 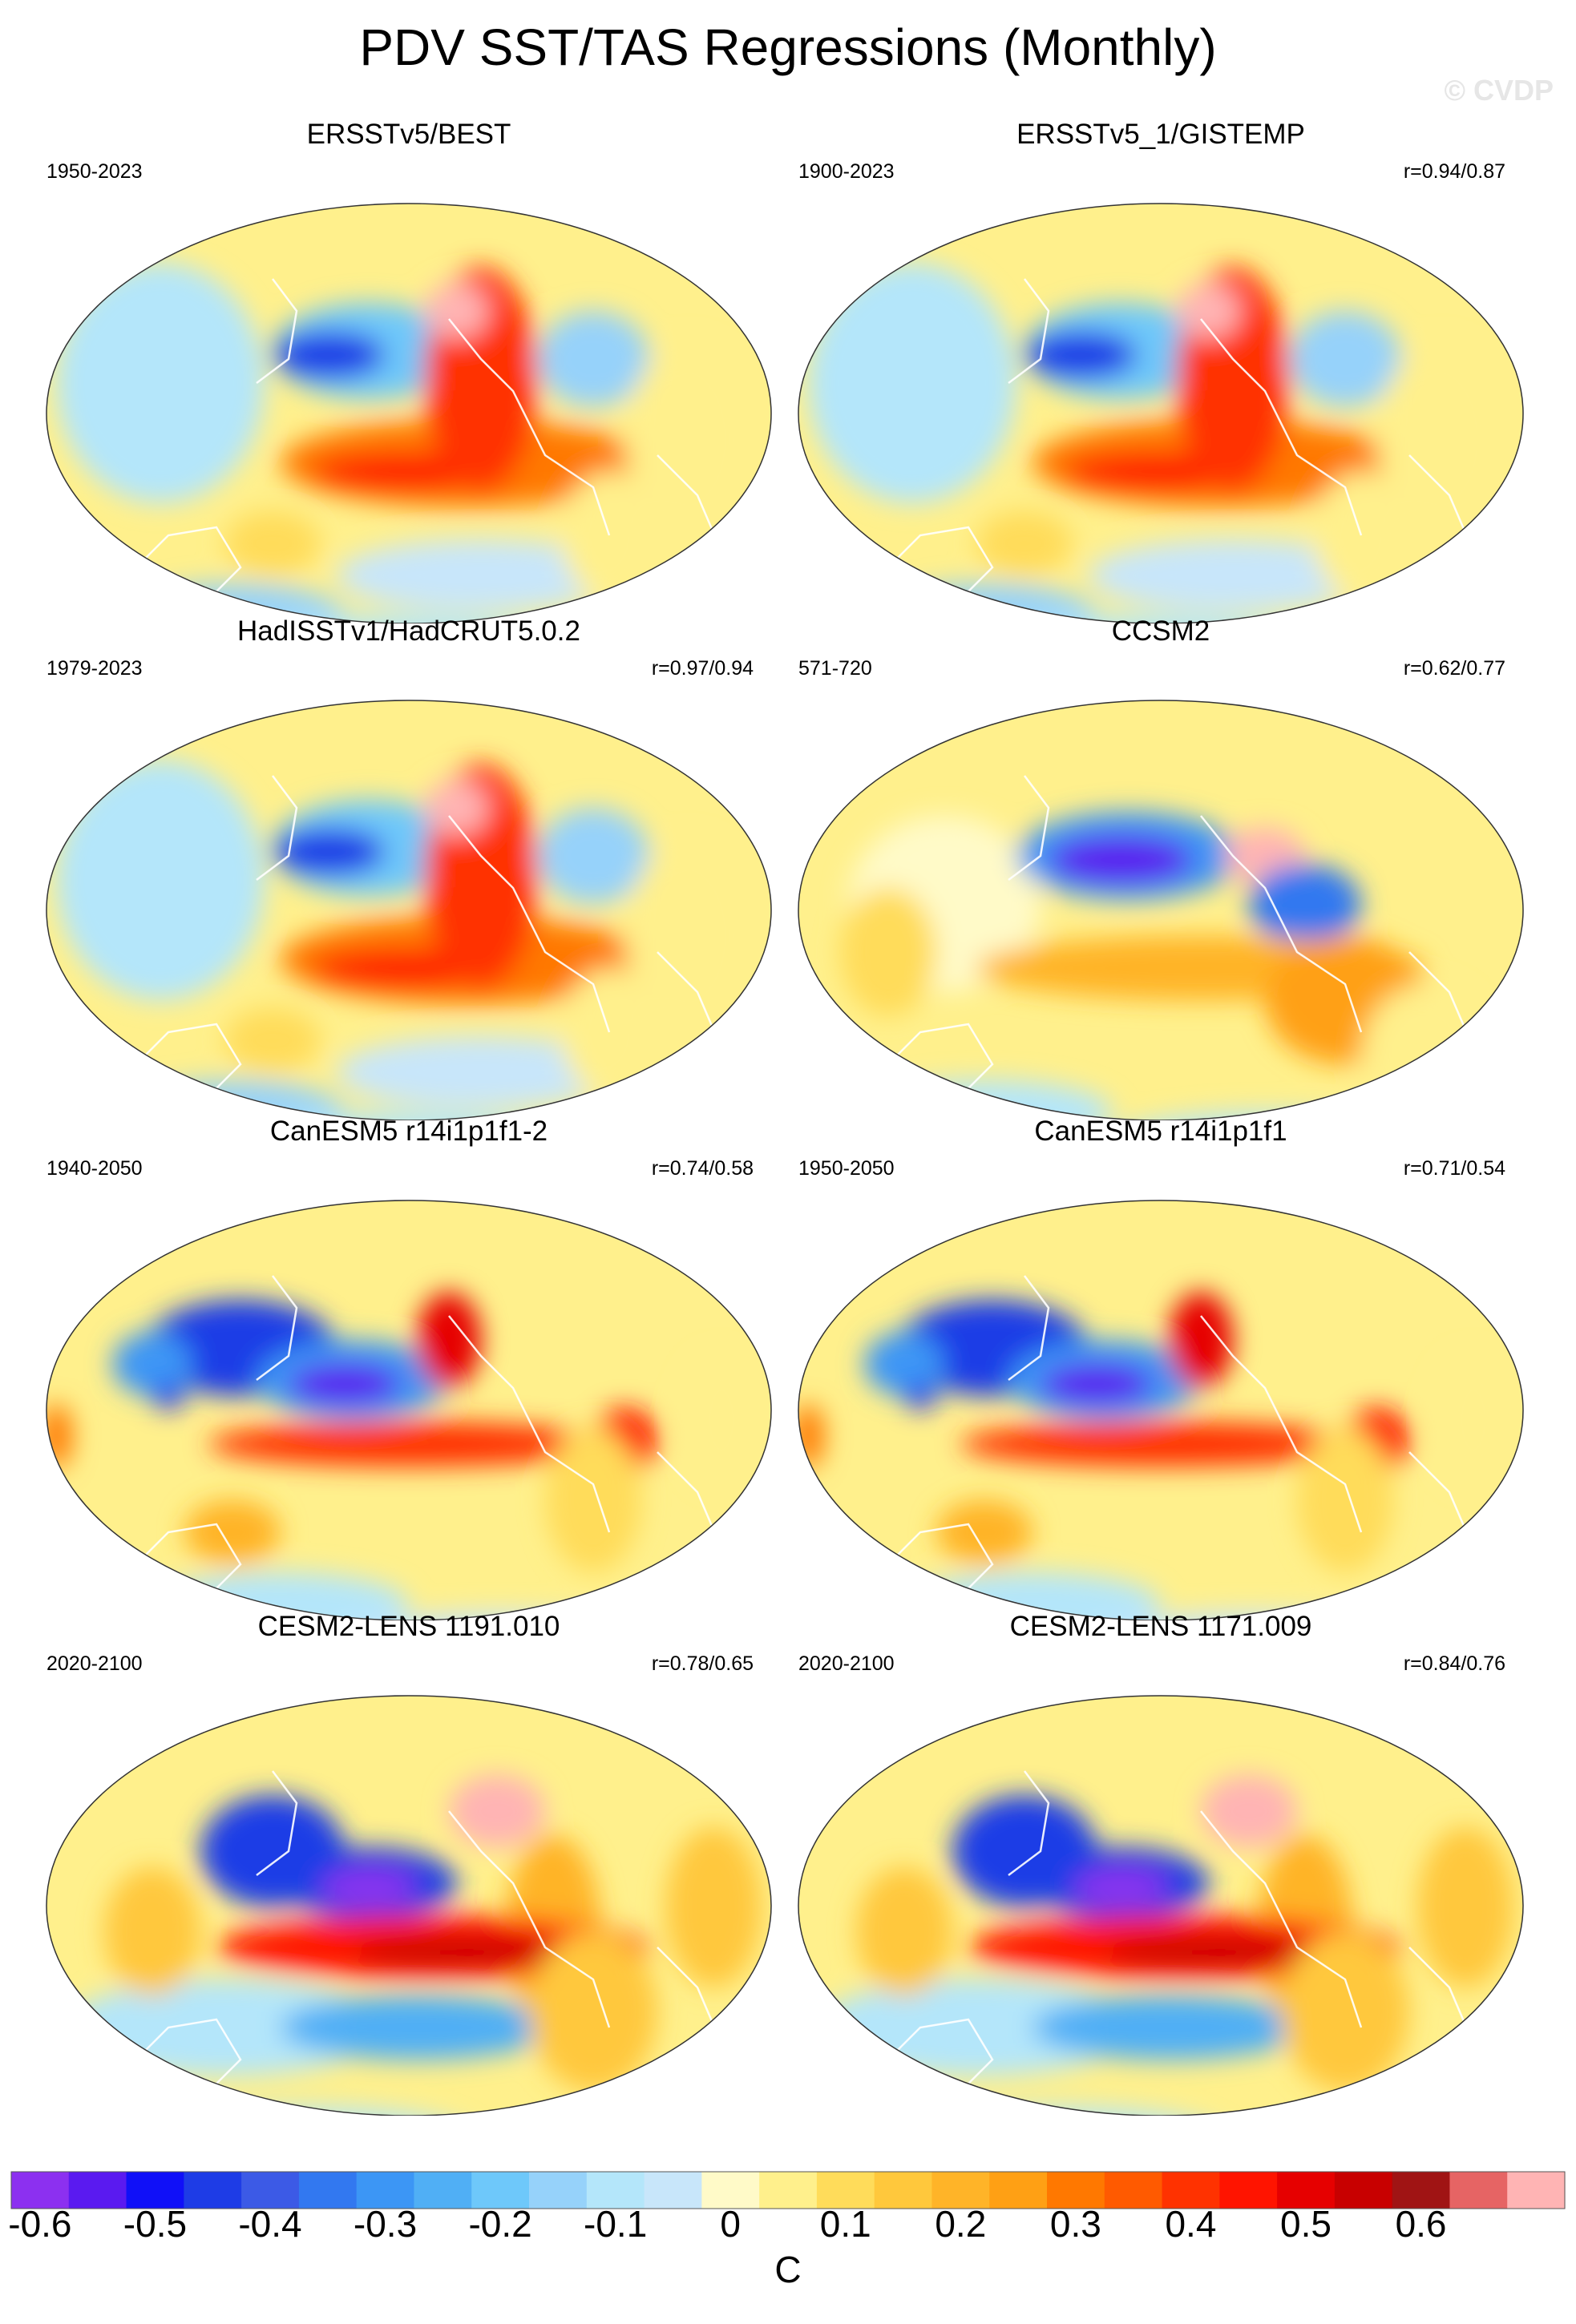 What do you see at coordinates (846, 1168) in the screenshot?
I see `panel-years: 1950-2050` at bounding box center [846, 1168].